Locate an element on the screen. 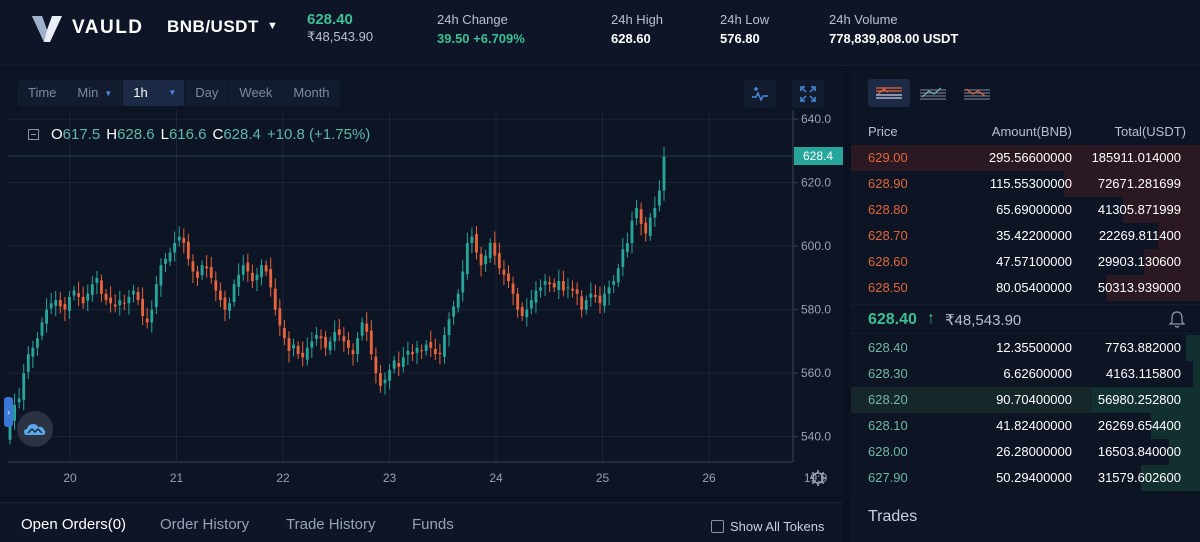  book-view-both is located at coordinates (889, 93).